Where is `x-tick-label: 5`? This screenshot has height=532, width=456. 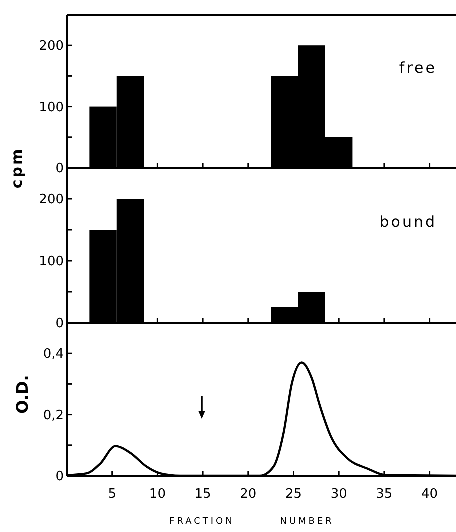
x-tick-label: 5 is located at coordinates (112, 494).